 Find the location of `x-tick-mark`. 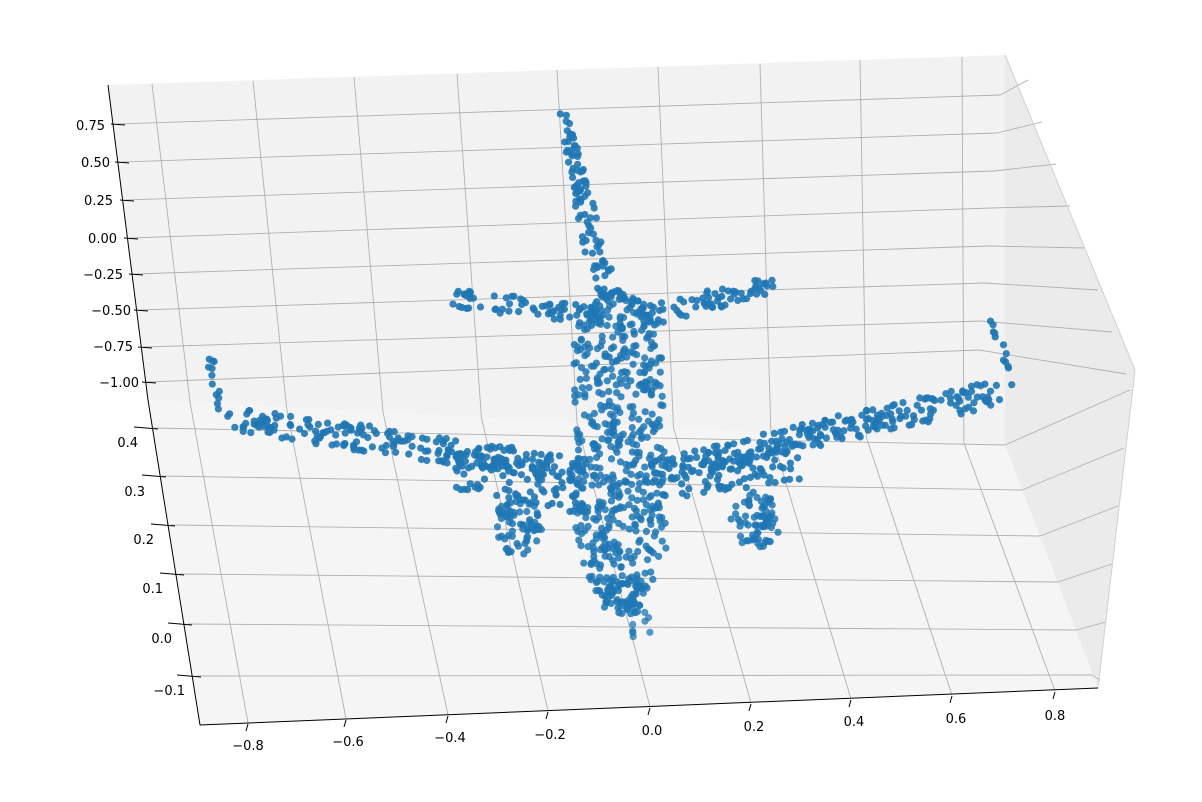

x-tick-mark is located at coordinates (1054, 695).